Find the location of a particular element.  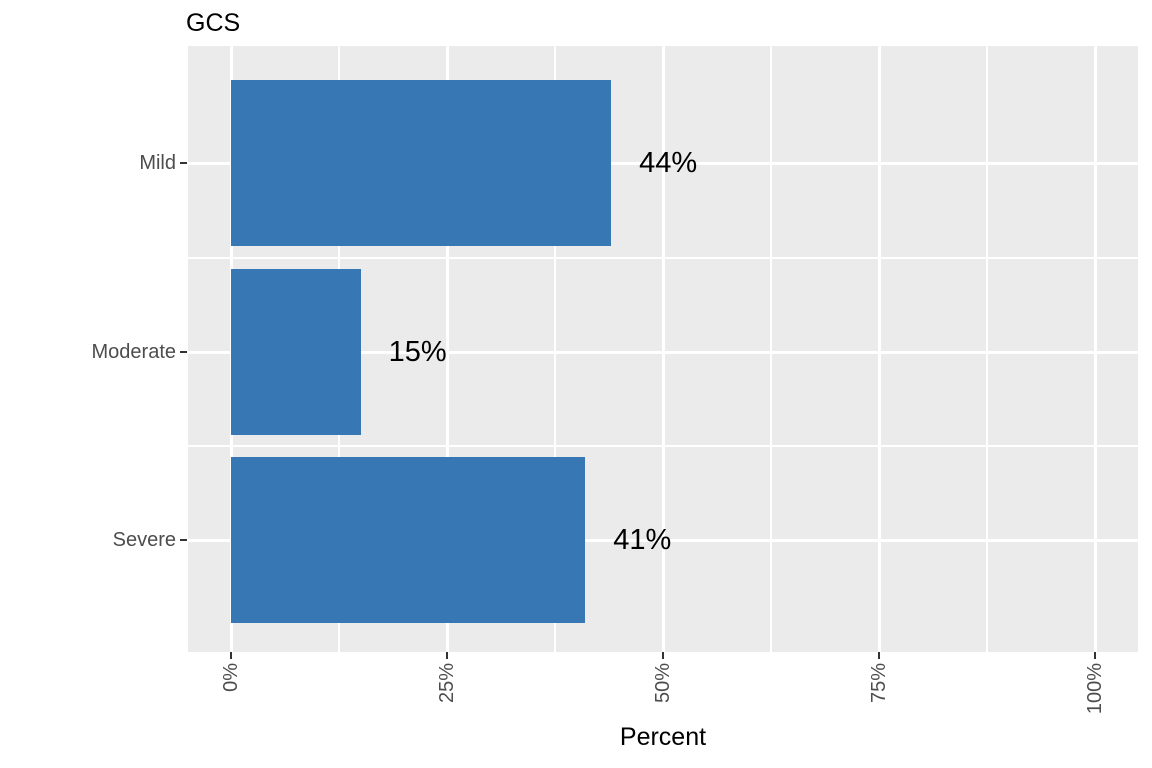

x-tick-label: 100% is located at coordinates (1095, 689).